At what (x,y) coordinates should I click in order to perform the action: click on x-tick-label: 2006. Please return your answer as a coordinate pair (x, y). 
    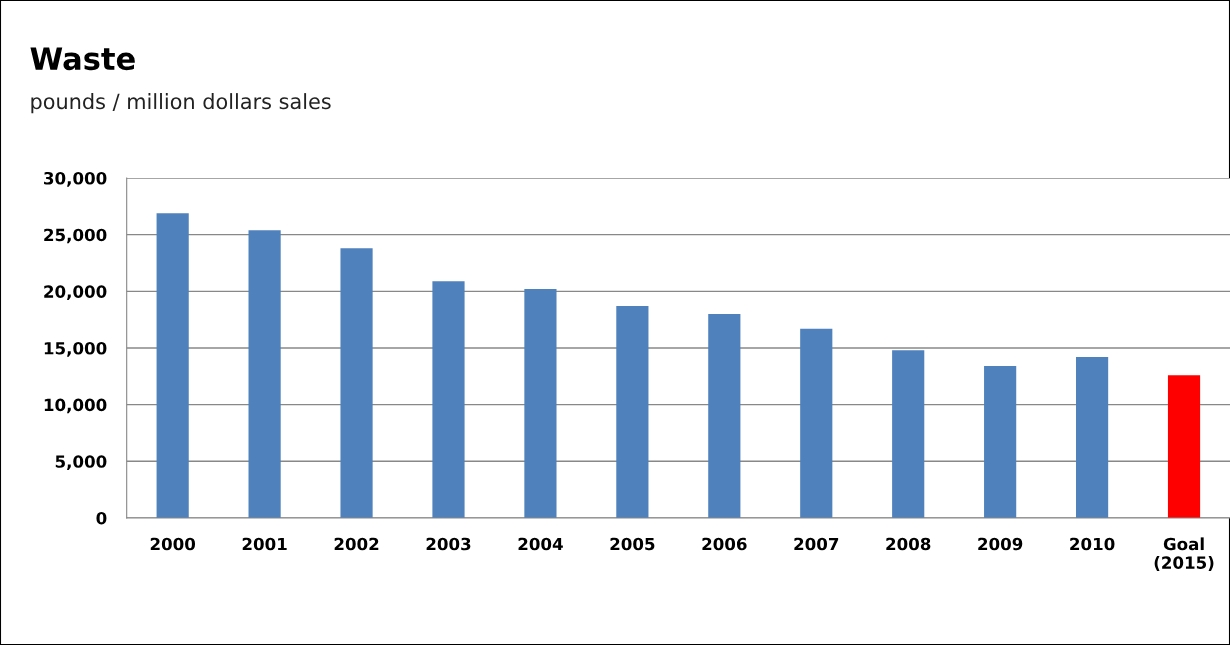
    Looking at the image, I should click on (724, 544).